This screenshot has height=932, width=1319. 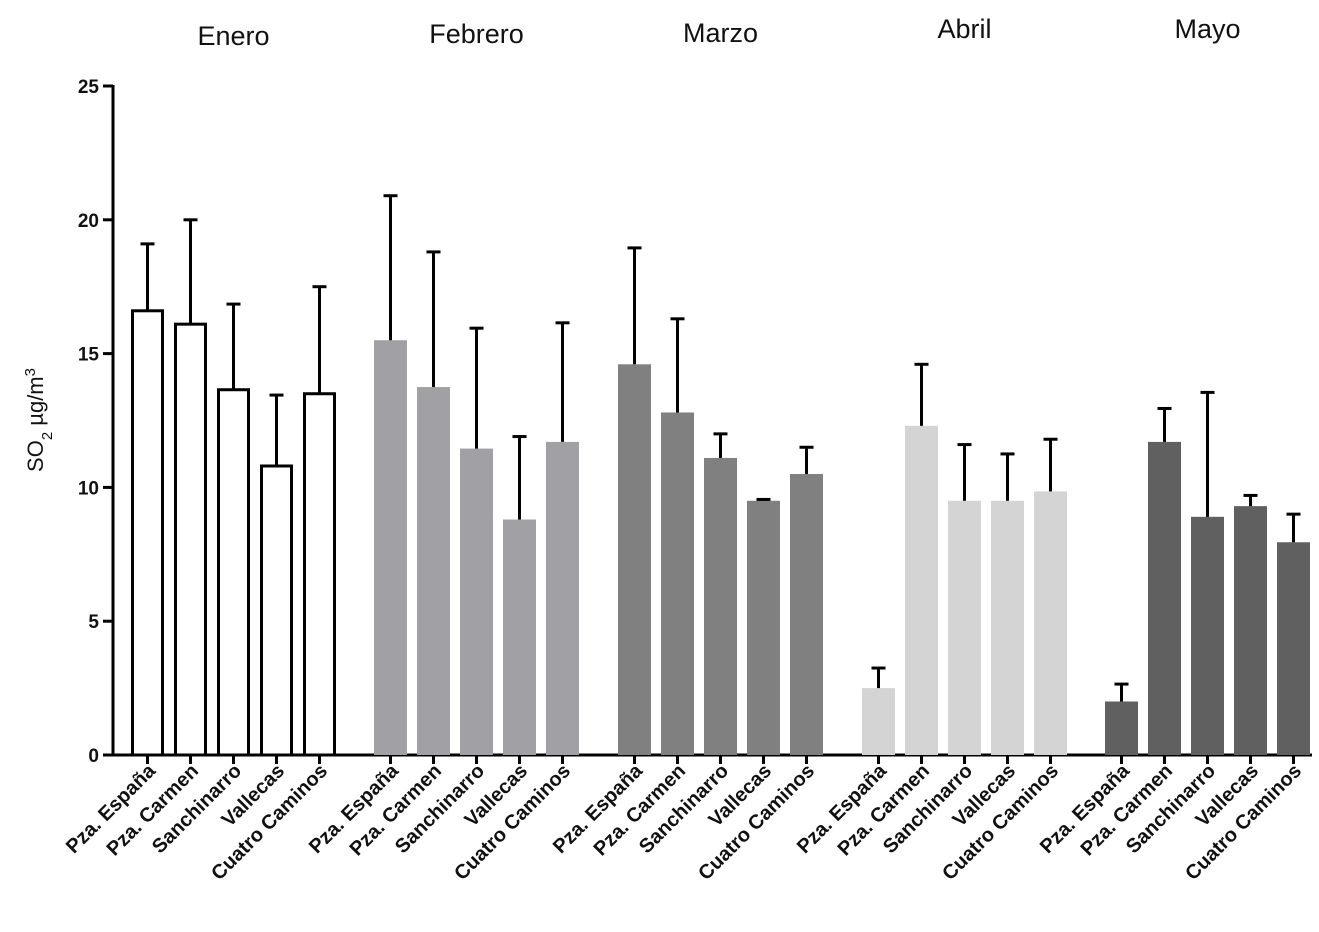 What do you see at coordinates (35, 456) in the screenshot?
I see `y-axis-title-main: SO` at bounding box center [35, 456].